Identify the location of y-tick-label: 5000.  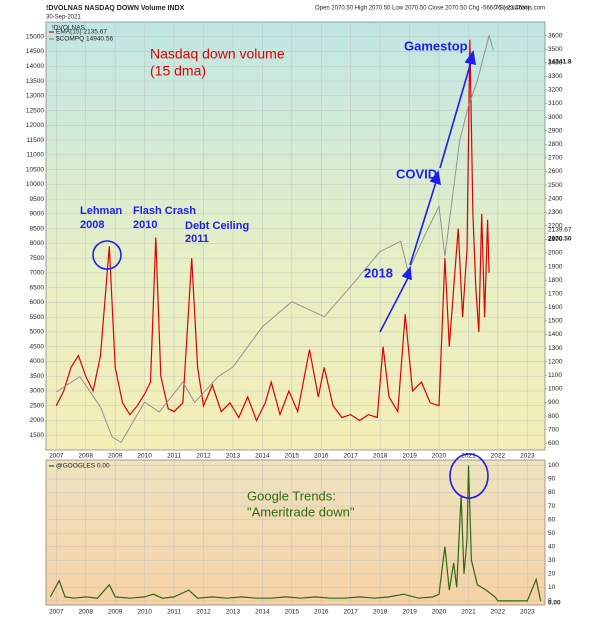
(37, 332).